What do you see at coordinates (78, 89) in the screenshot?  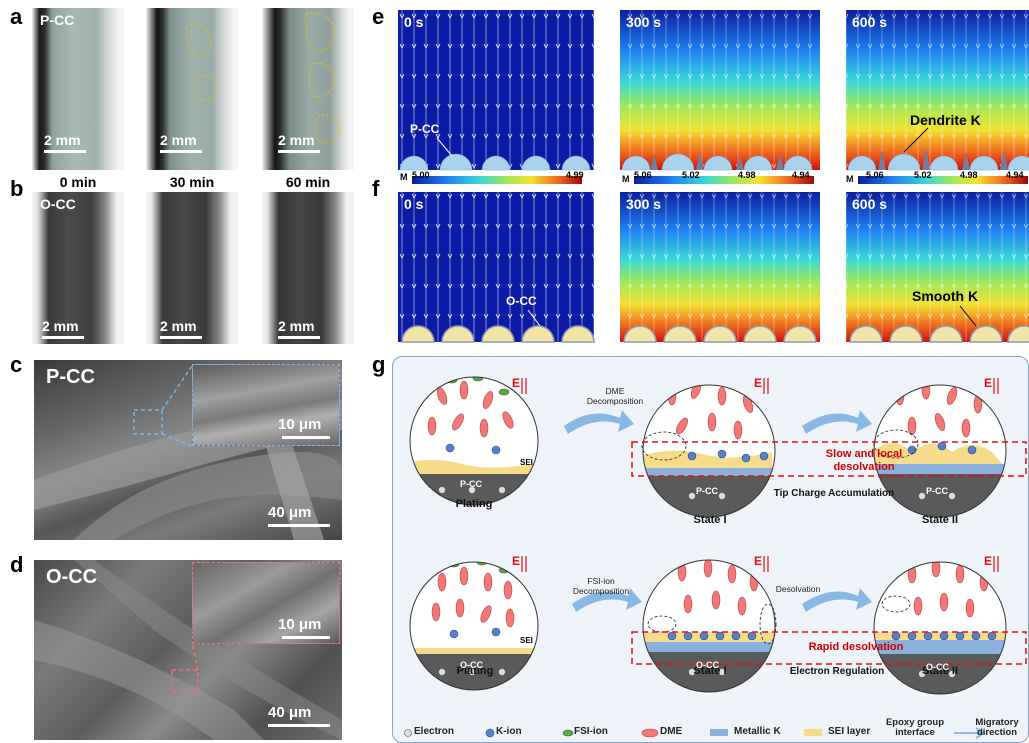 I see `optical-image-a-0min: P-CC 2 mm` at bounding box center [78, 89].